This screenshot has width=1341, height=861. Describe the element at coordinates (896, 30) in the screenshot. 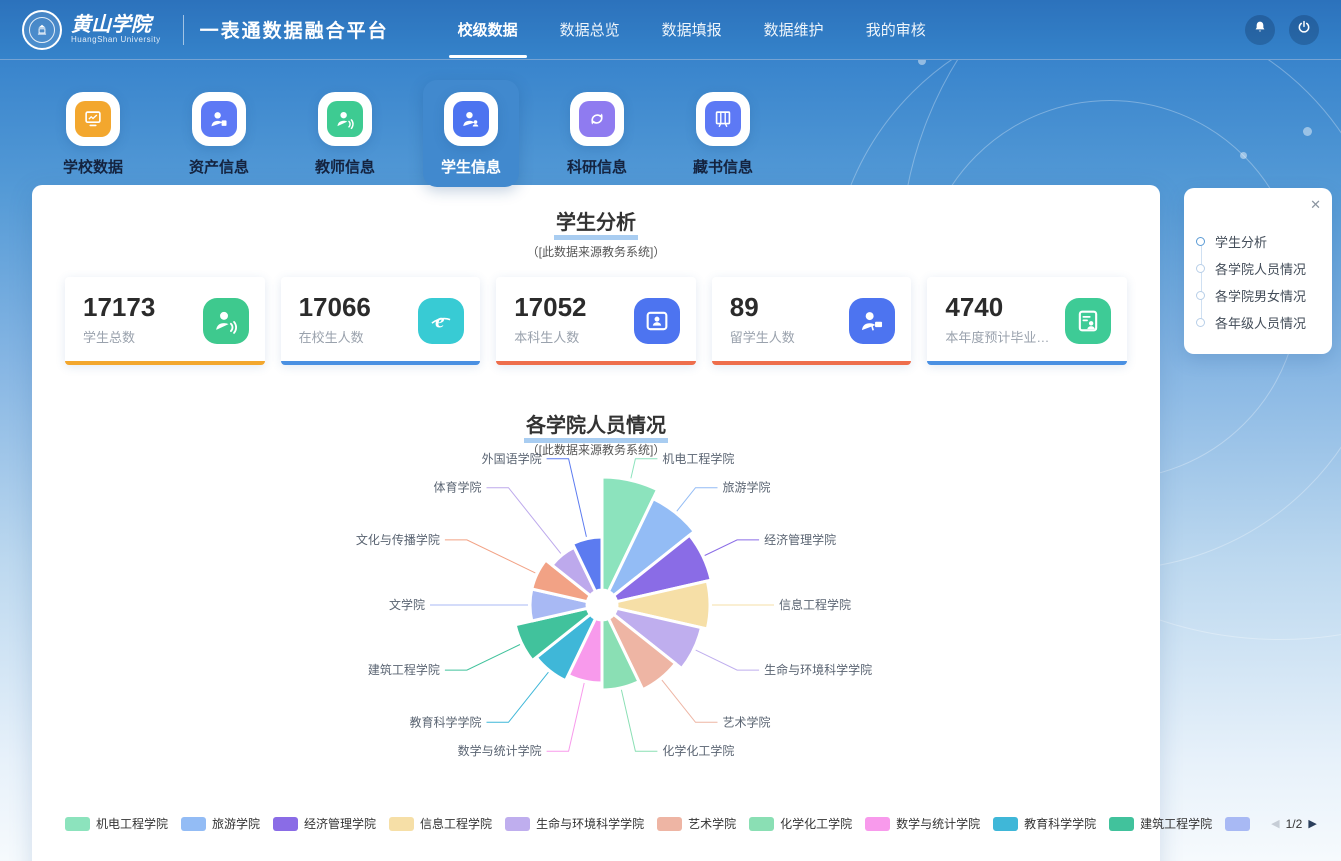

I see `nav-item-5: 我的审核` at that location.